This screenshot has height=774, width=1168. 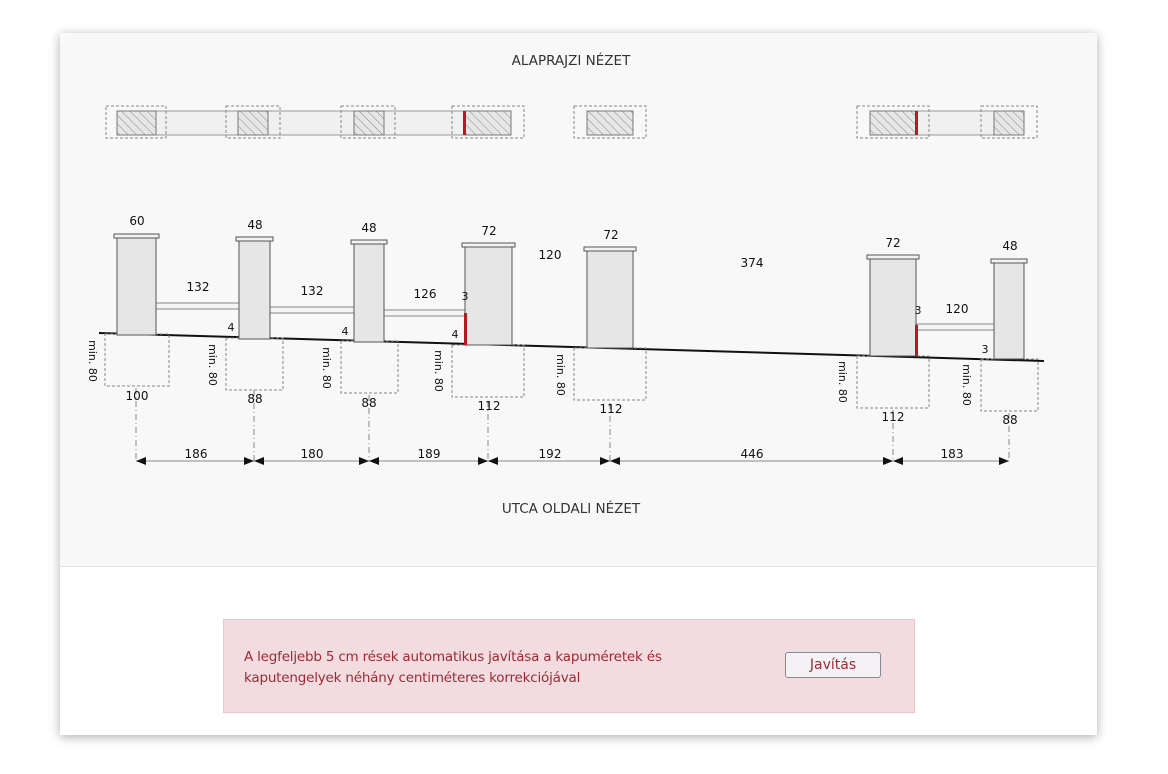 What do you see at coordinates (136, 221) in the screenshot?
I see `pillar-width-label: 60` at bounding box center [136, 221].